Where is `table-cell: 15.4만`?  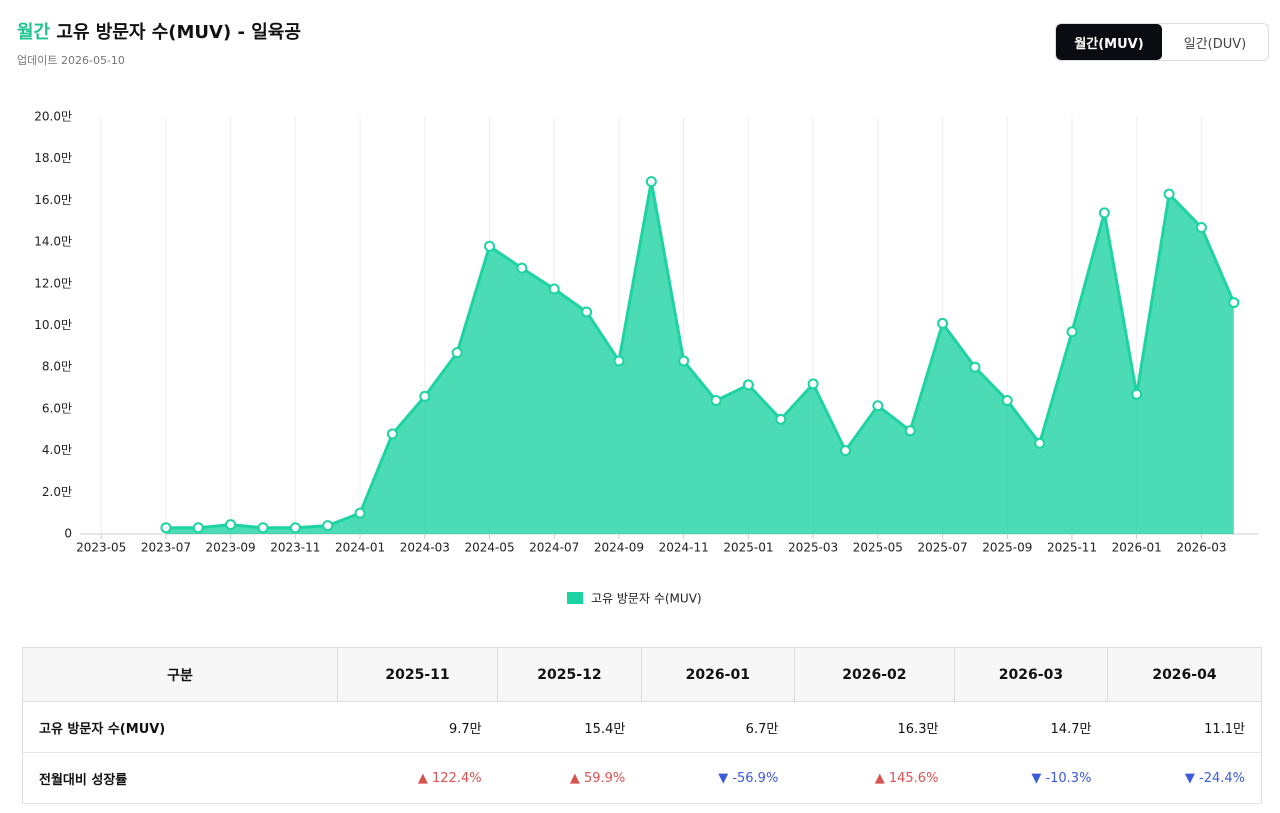
table-cell: 15.4만 is located at coordinates (569, 727).